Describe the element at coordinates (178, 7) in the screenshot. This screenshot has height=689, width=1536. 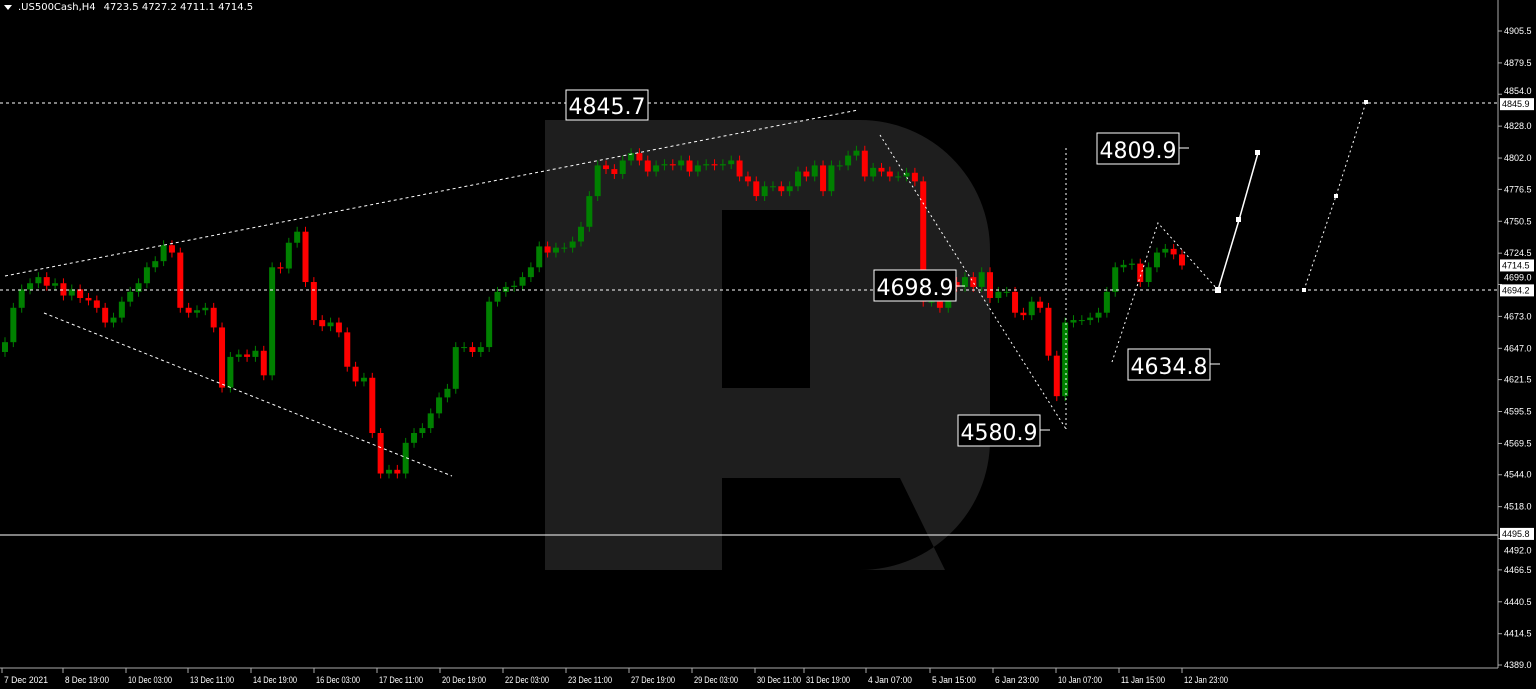
I see `ohlc-values: 4723.5 4727.2 4711.1 4714.5` at that location.